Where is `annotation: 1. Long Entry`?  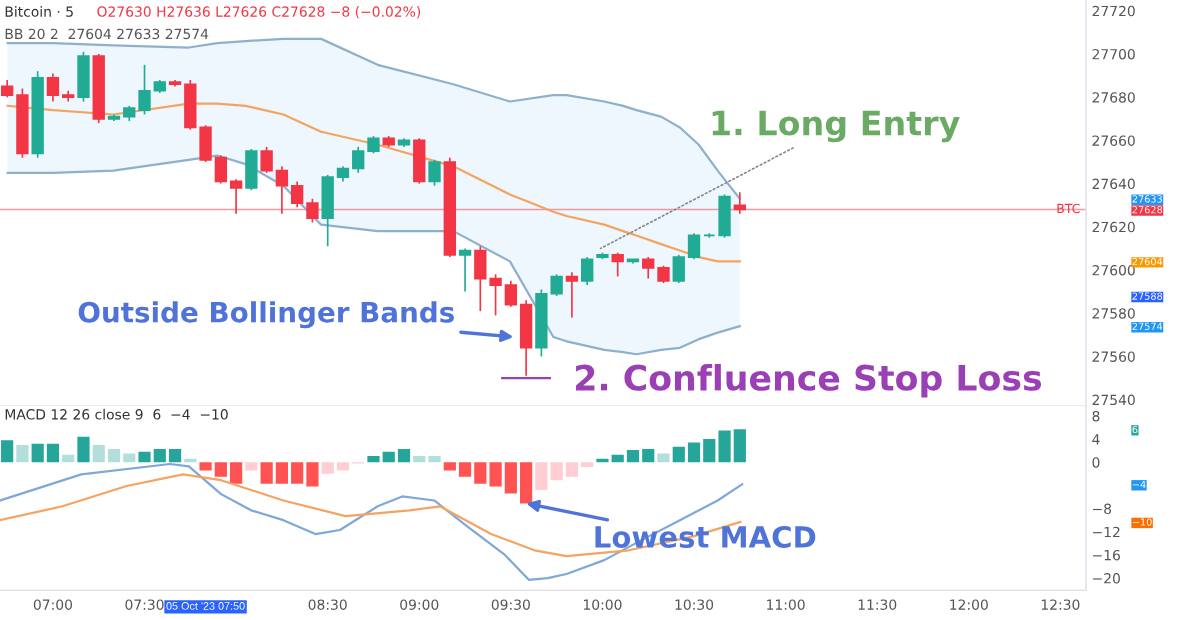
annotation: 1. Long Entry is located at coordinates (836, 126).